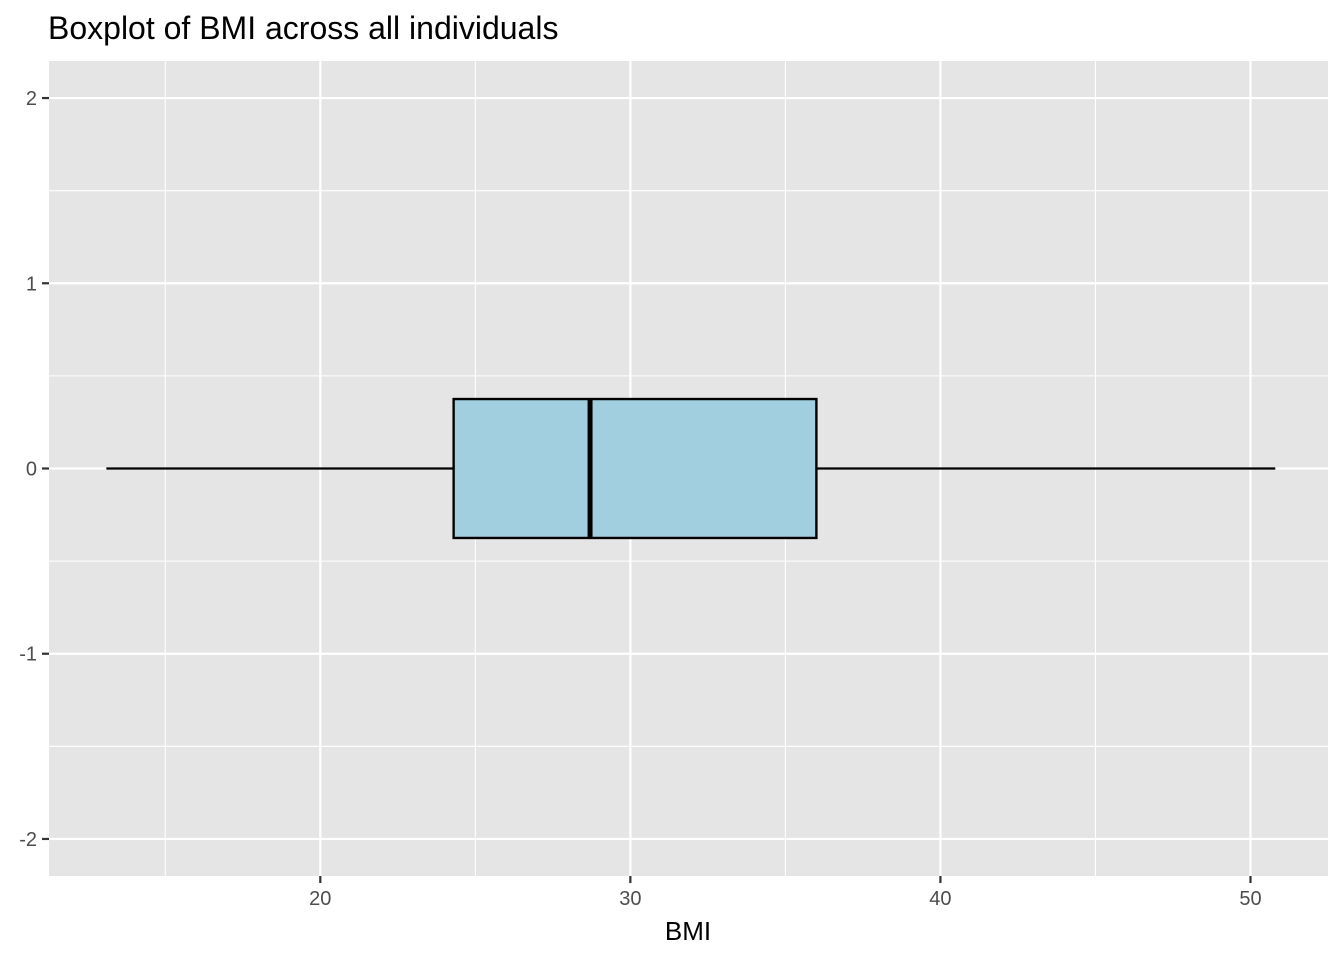 This screenshot has height=960, width=1344. I want to click on y-tick-label: 1, so click(31, 284).